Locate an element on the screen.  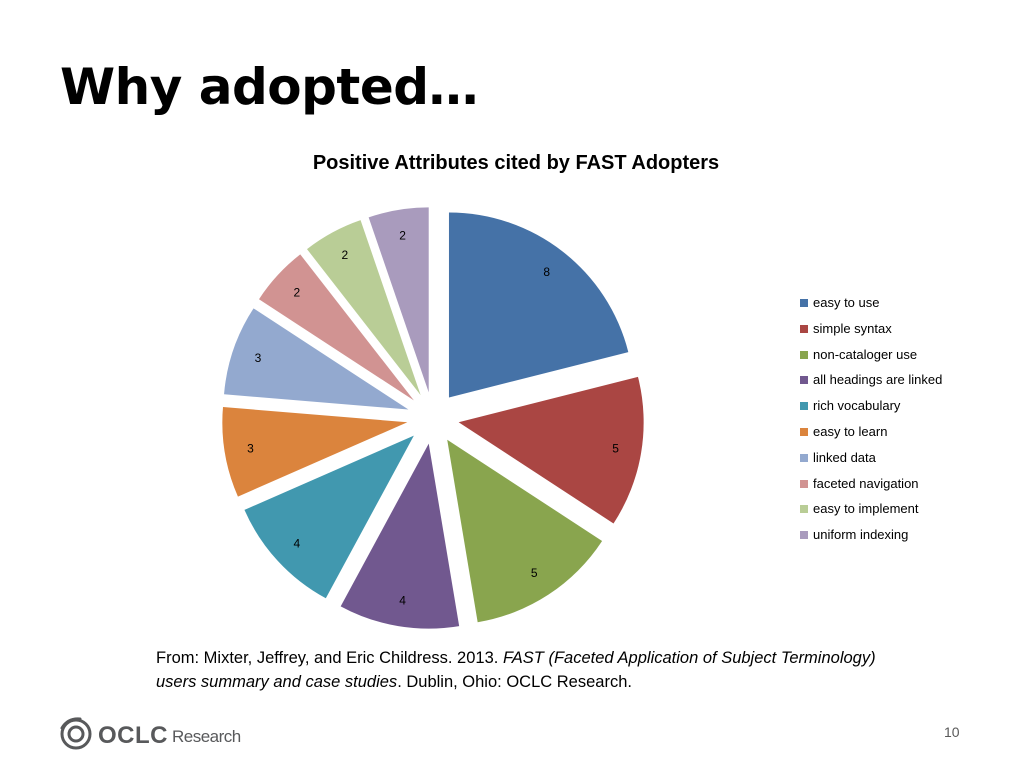
pie-slice-uniform-indexing is located at coordinates (398, 300).